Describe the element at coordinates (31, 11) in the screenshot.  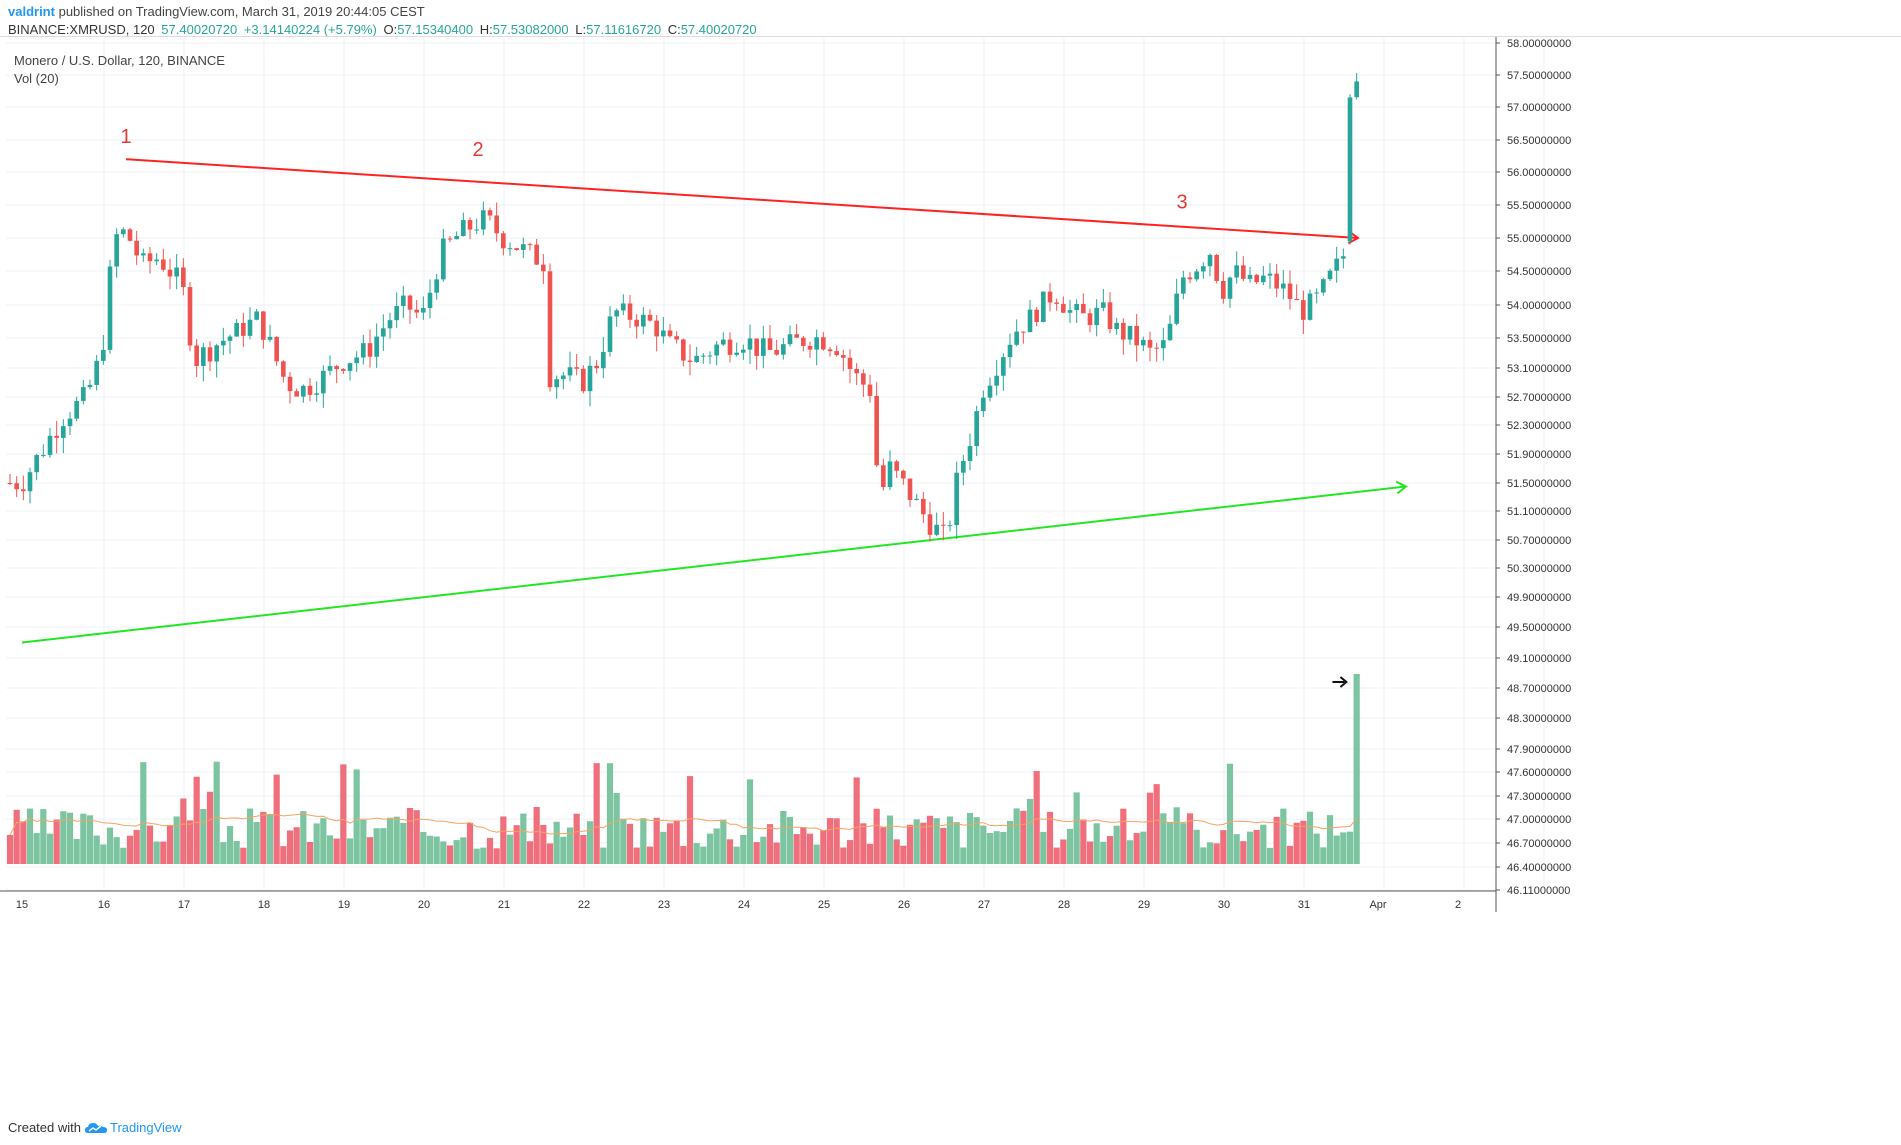
I see `author-name: valdrint` at that location.